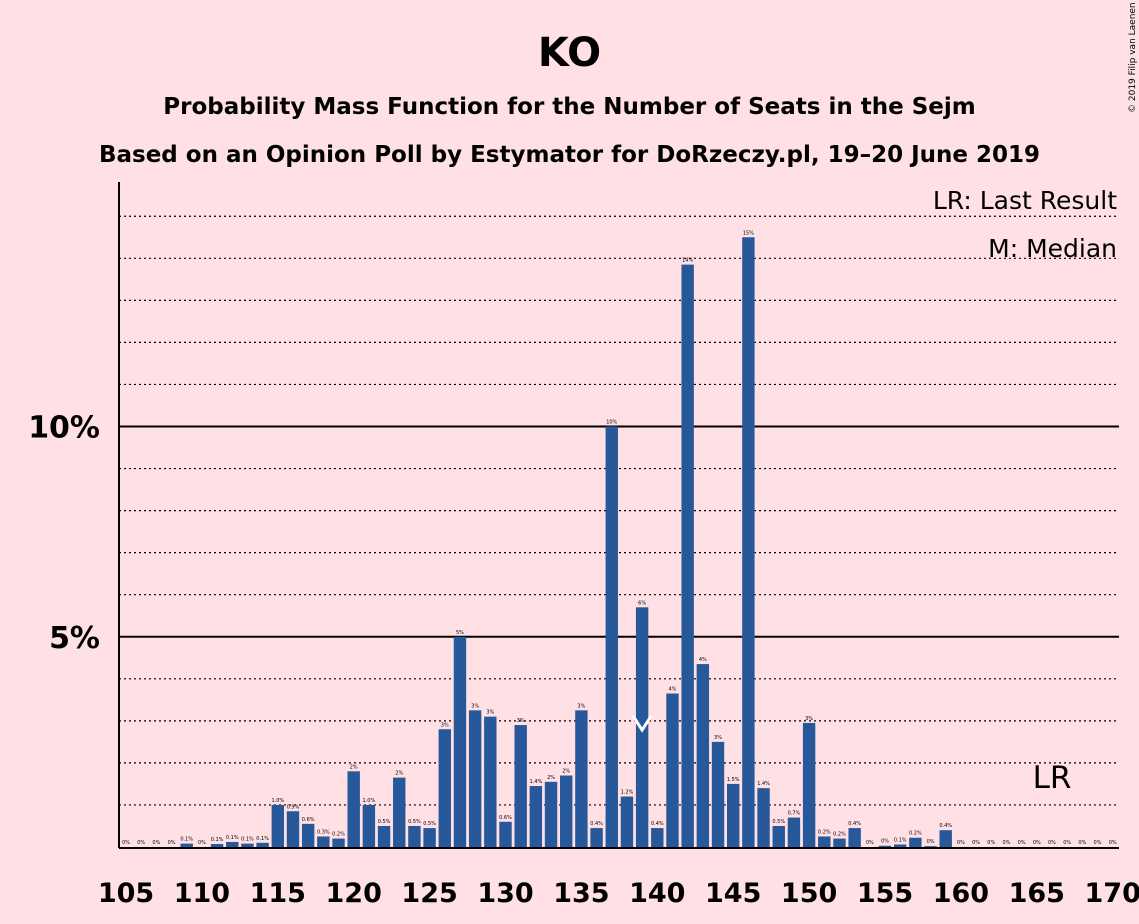  I want to click on x-tick-label: 150, so click(809, 893).